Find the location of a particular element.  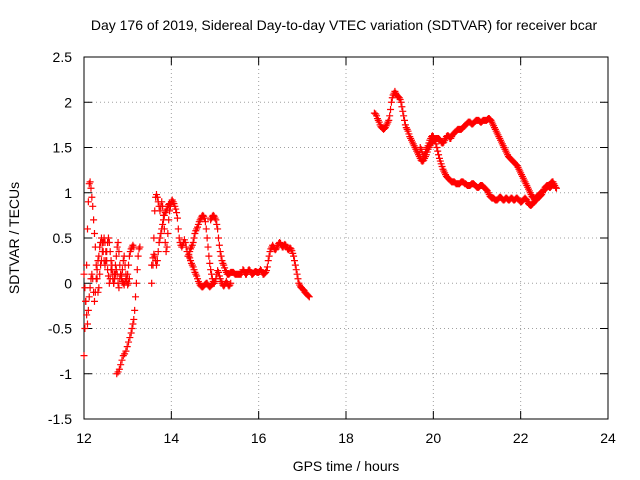

x-tick-label: 24 is located at coordinates (608, 438).